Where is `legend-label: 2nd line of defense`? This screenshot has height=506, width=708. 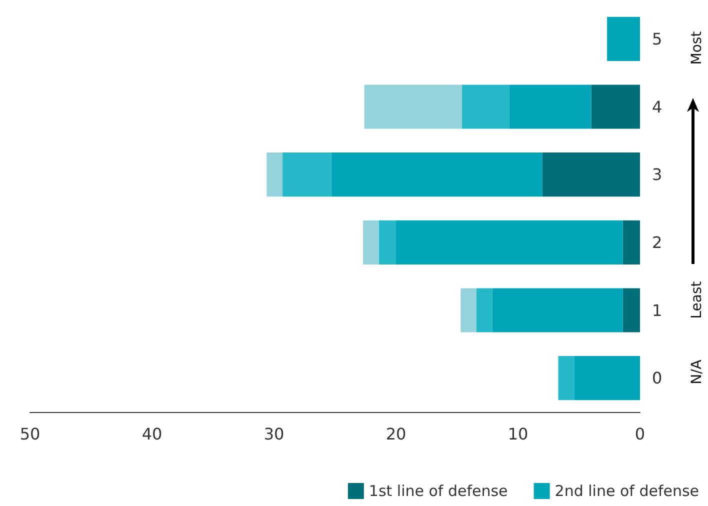
legend-label: 2nd line of defense is located at coordinates (627, 491).